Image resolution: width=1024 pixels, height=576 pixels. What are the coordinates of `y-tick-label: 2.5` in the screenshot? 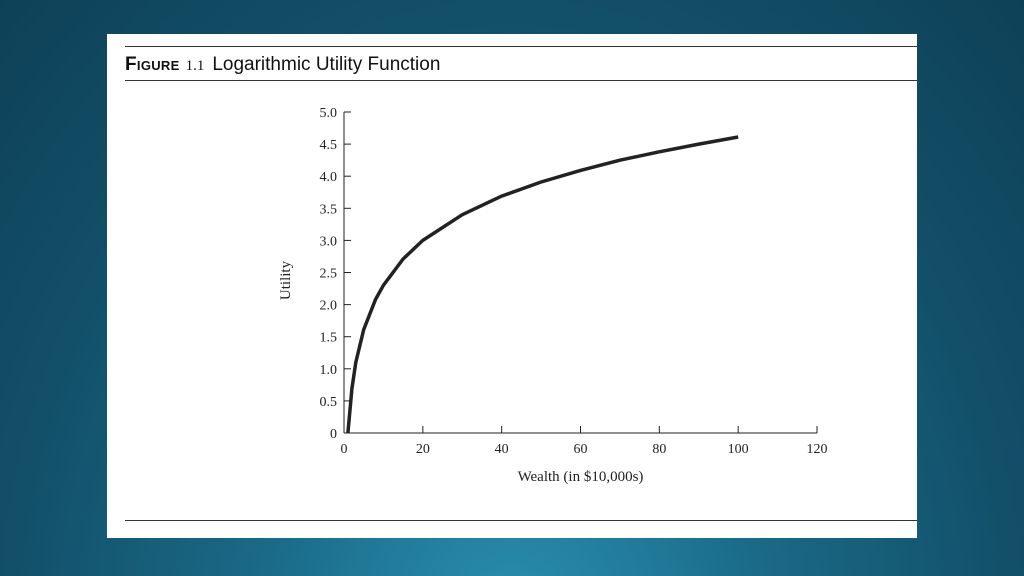 It's located at (329, 274).